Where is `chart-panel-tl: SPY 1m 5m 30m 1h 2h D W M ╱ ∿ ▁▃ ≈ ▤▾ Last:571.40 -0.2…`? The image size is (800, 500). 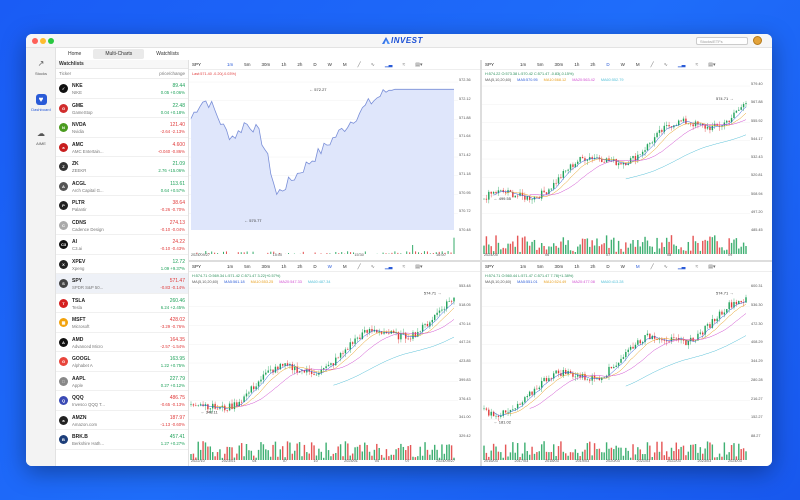
chart-panel-tl: SPY 1m 5m 30m 1h 2h D W M ╱ ∿ ▁▃ ≈ ▤▾ Last:571.40 -0.2… is located at coordinates (334, 160).